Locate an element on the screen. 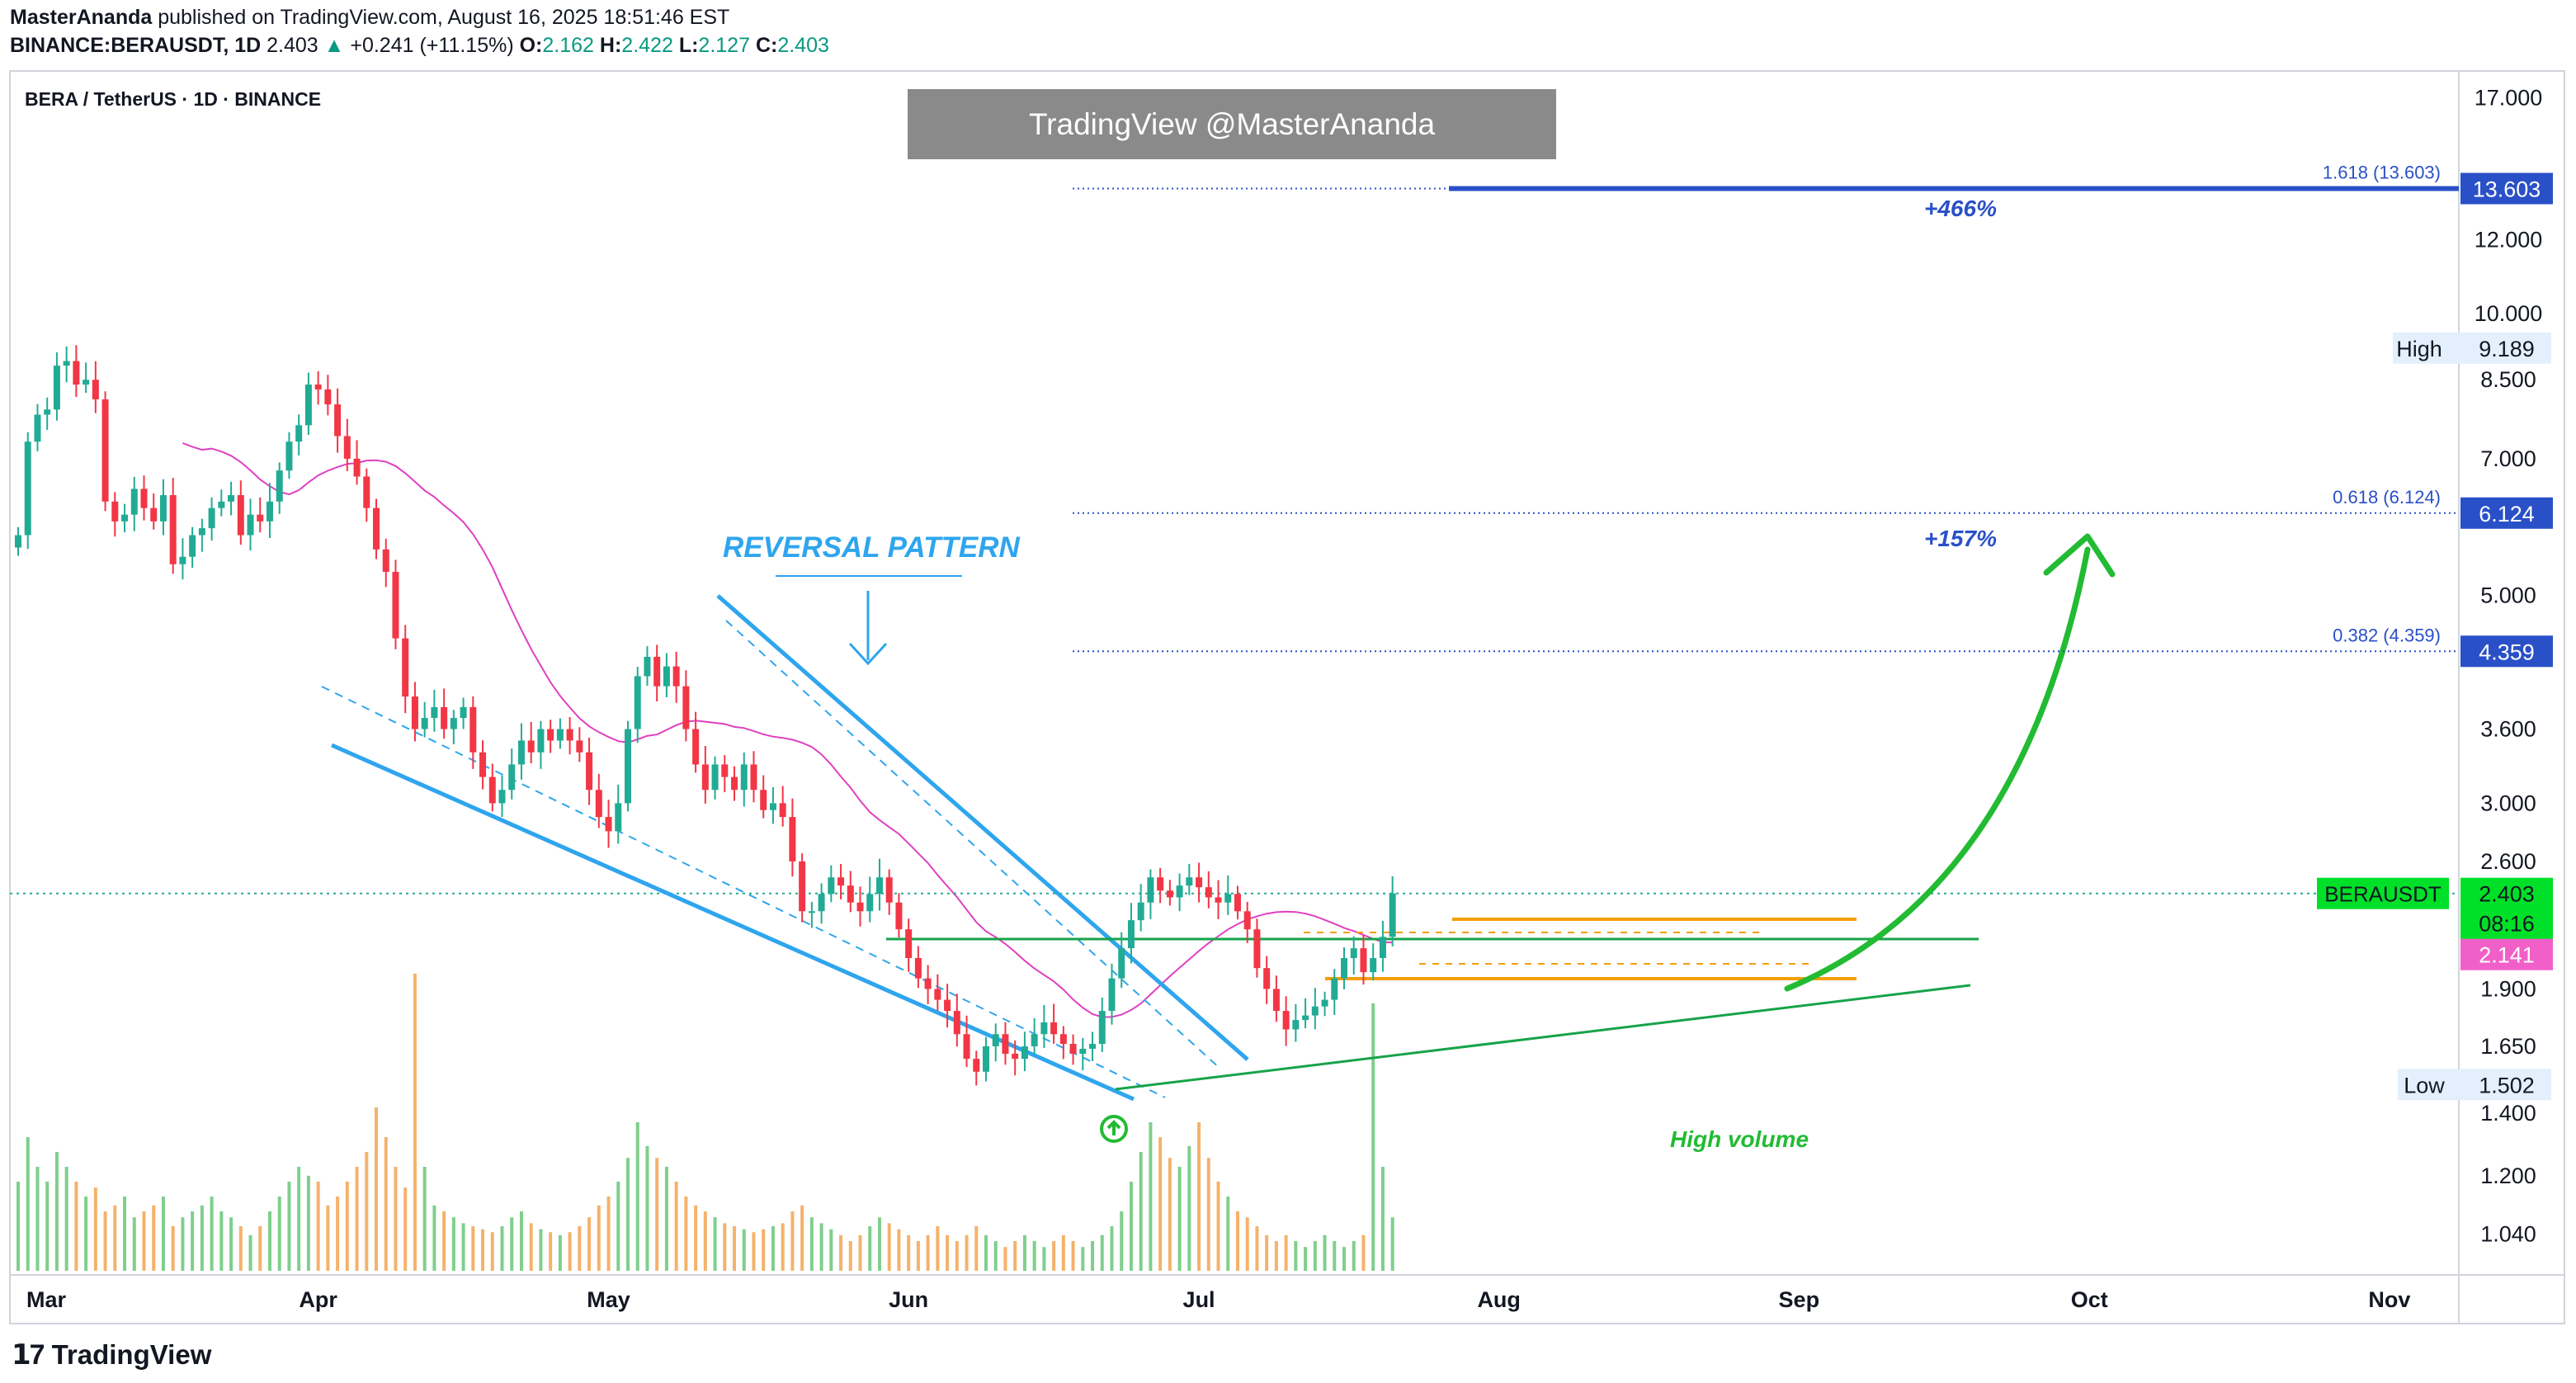 The width and height of the screenshot is (2576, 1383). rising-support-line is located at coordinates (1543, 1037).